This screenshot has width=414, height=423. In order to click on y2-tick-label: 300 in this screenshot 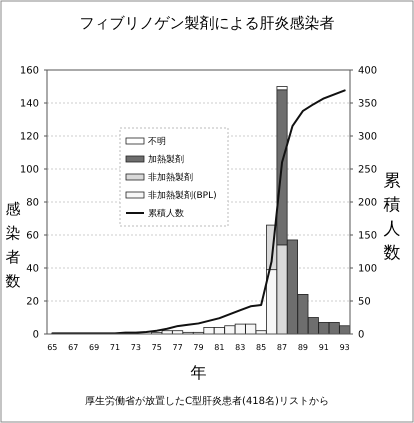, I will do `click(368, 137)`.